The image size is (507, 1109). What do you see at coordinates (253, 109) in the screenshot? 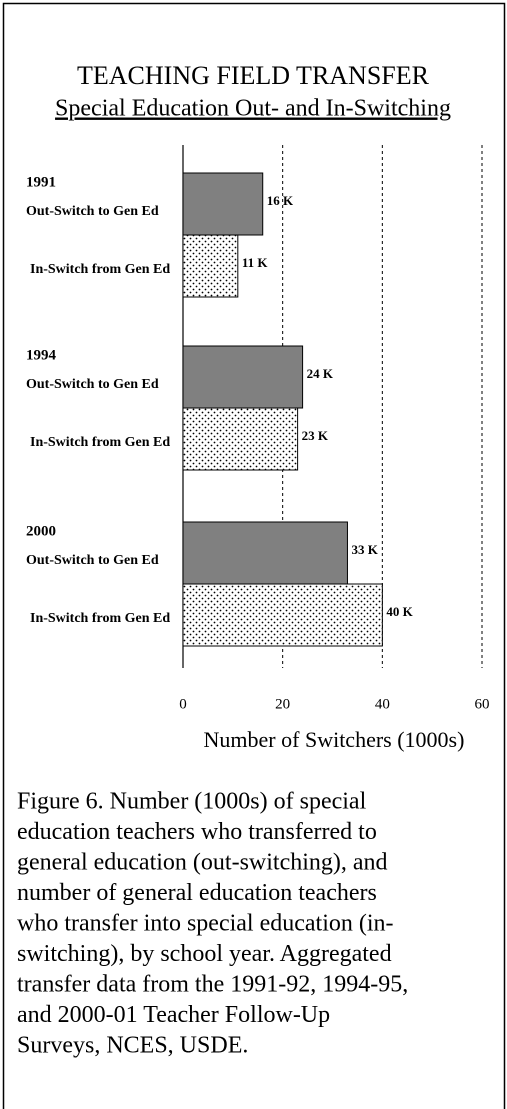
I see `chart-subtitle: Special Education Out- and In-Switching` at bounding box center [253, 109].